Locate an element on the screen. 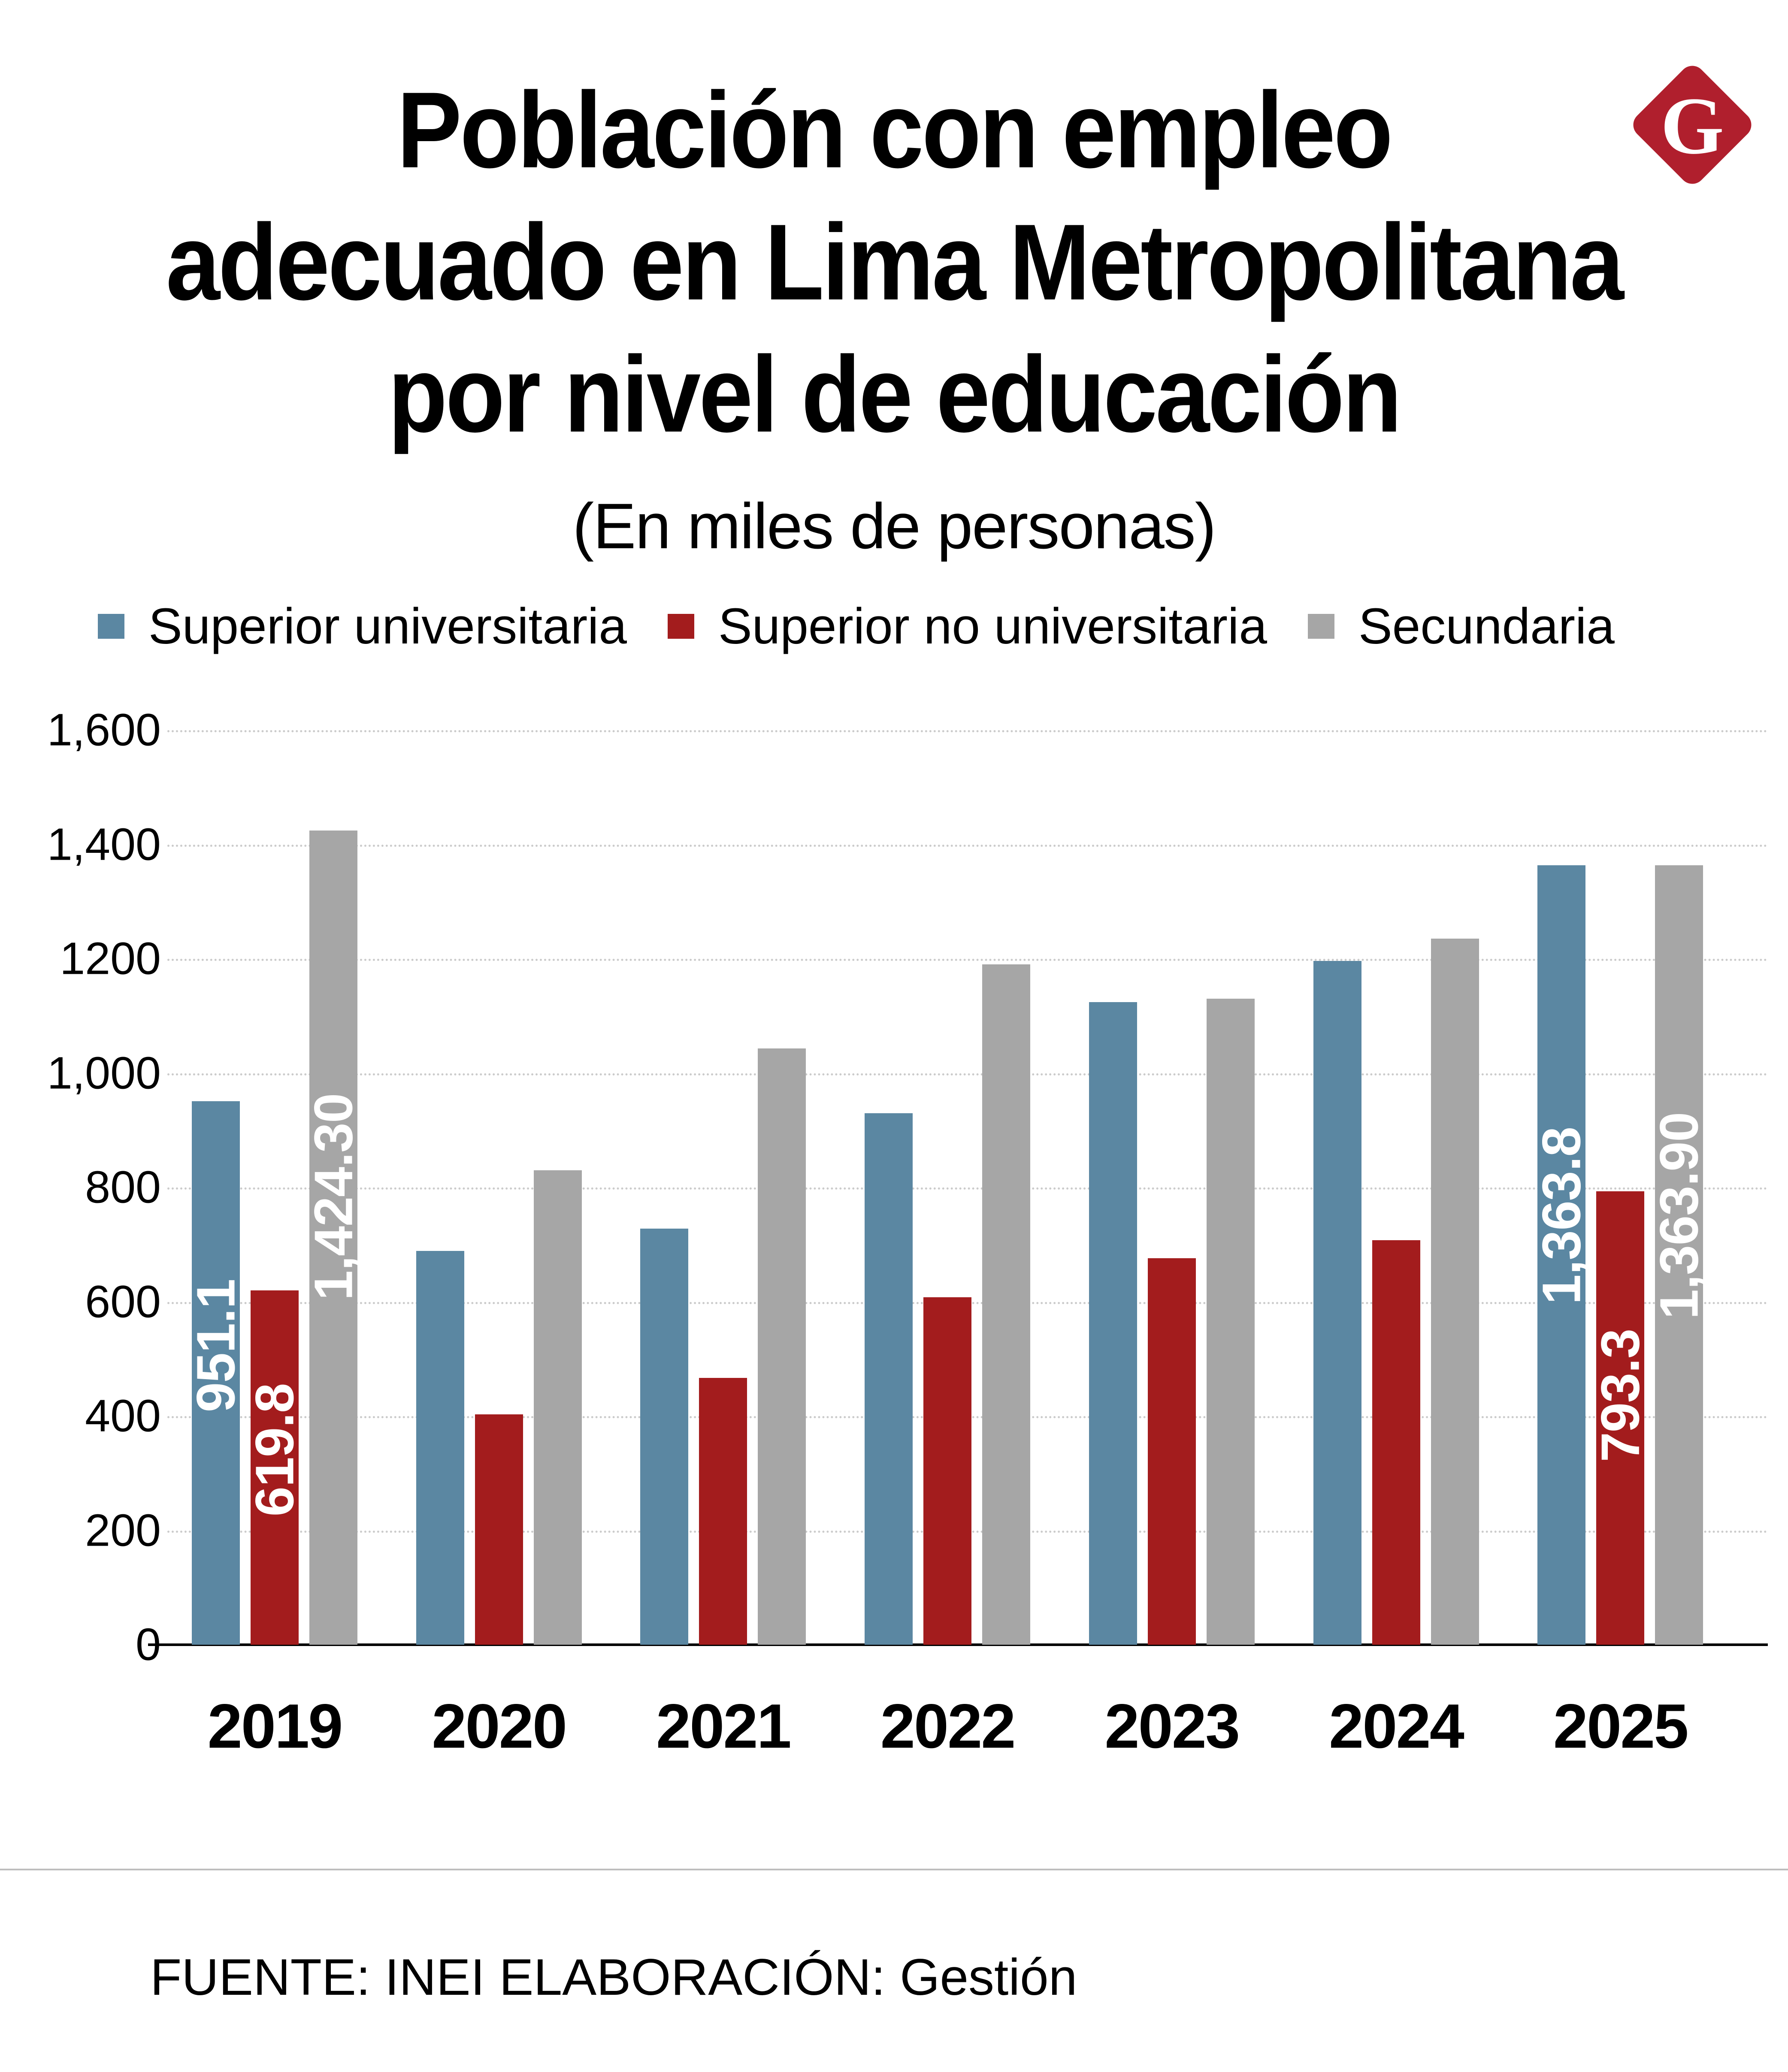  legend-swatch-red-icon is located at coordinates (680, 626).